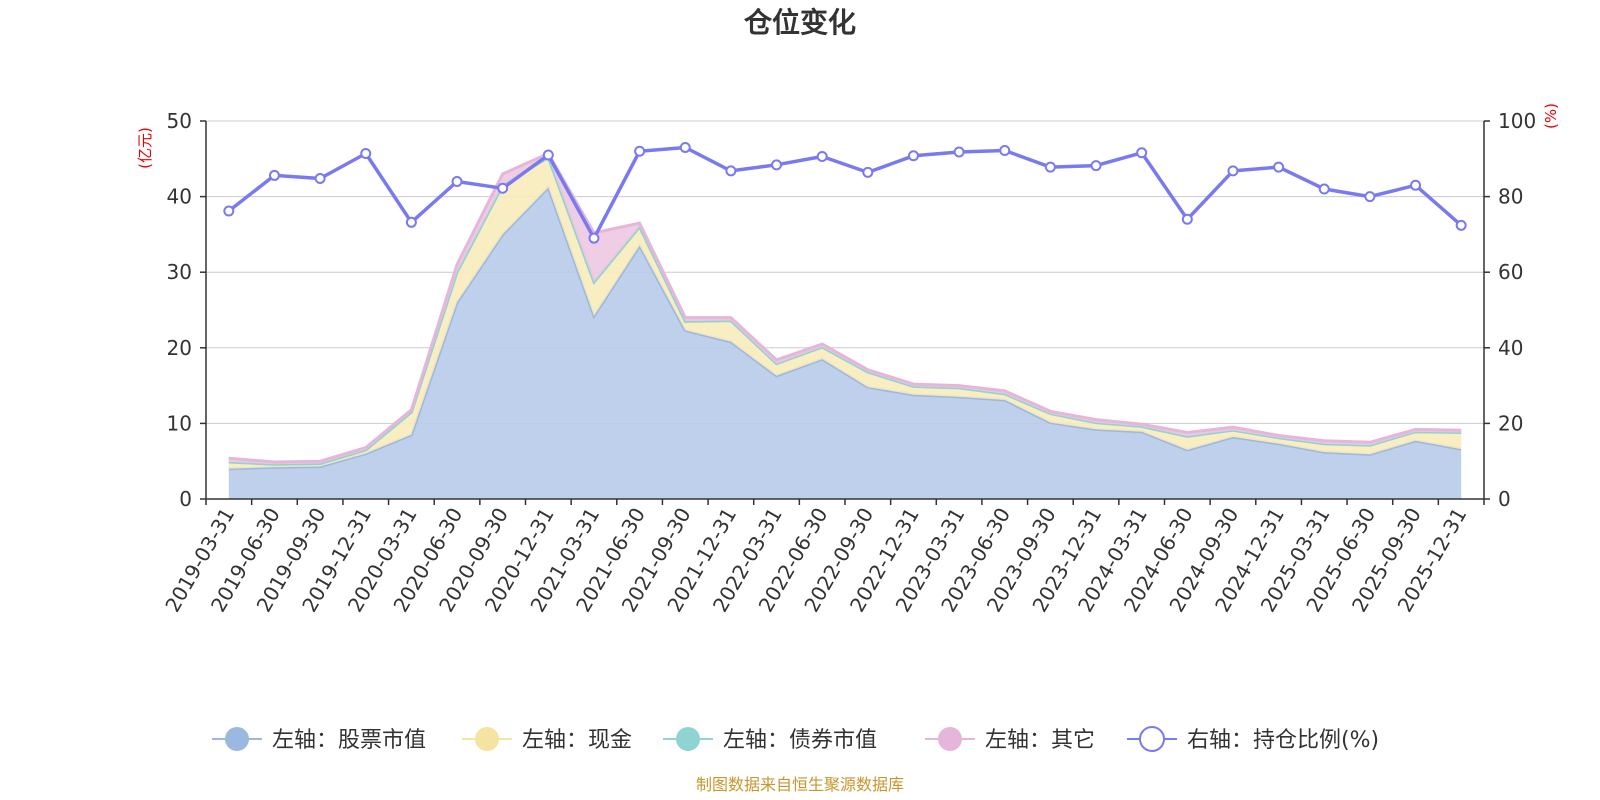 The height and width of the screenshot is (800, 1600). I want to click on legend-item: 左轴：其它, so click(1010, 740).